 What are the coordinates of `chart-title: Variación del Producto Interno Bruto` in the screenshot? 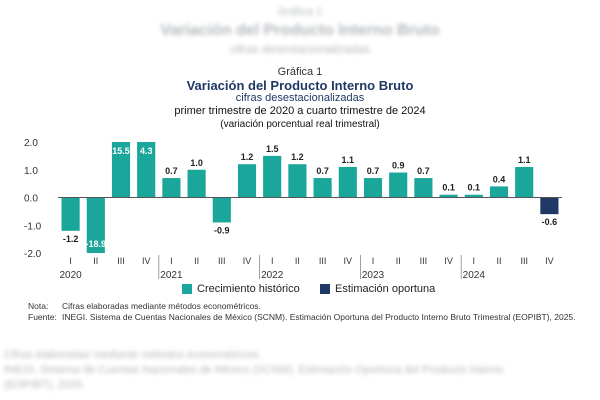 It's located at (300, 85).